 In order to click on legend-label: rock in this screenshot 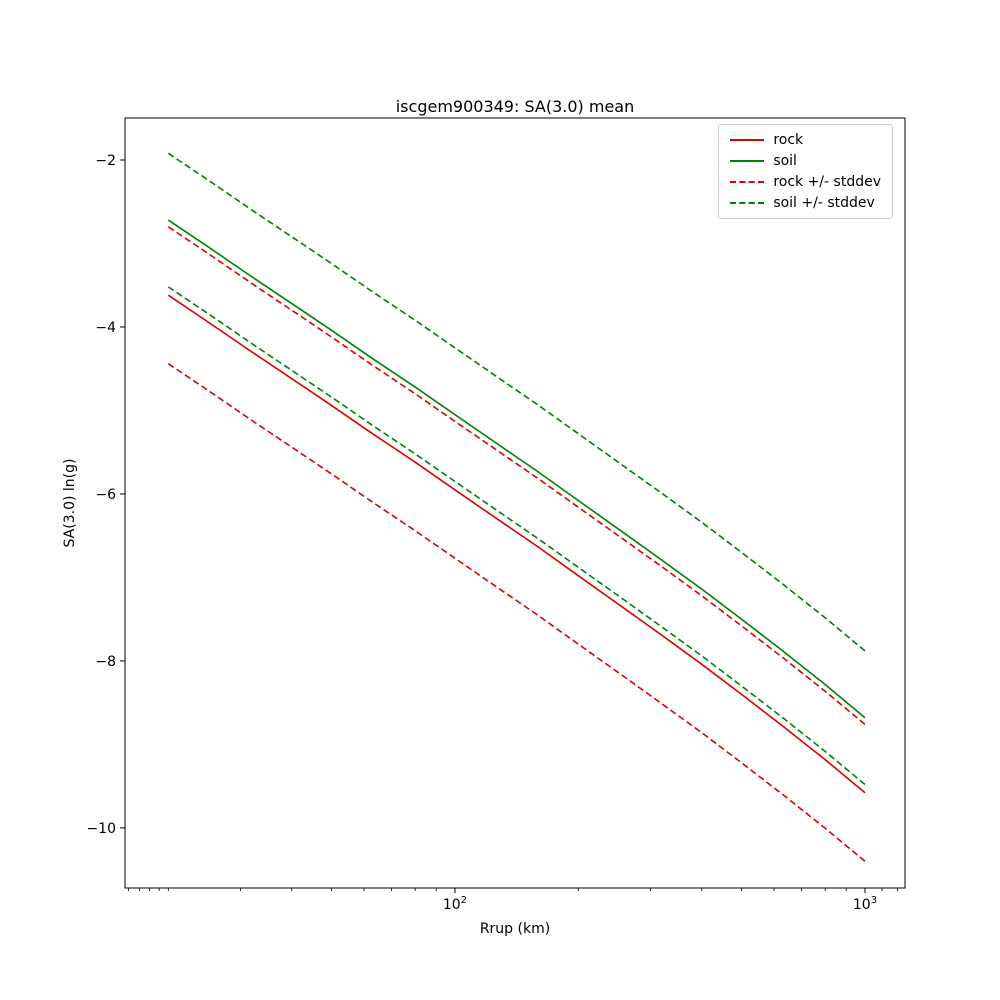, I will do `click(788, 140)`.